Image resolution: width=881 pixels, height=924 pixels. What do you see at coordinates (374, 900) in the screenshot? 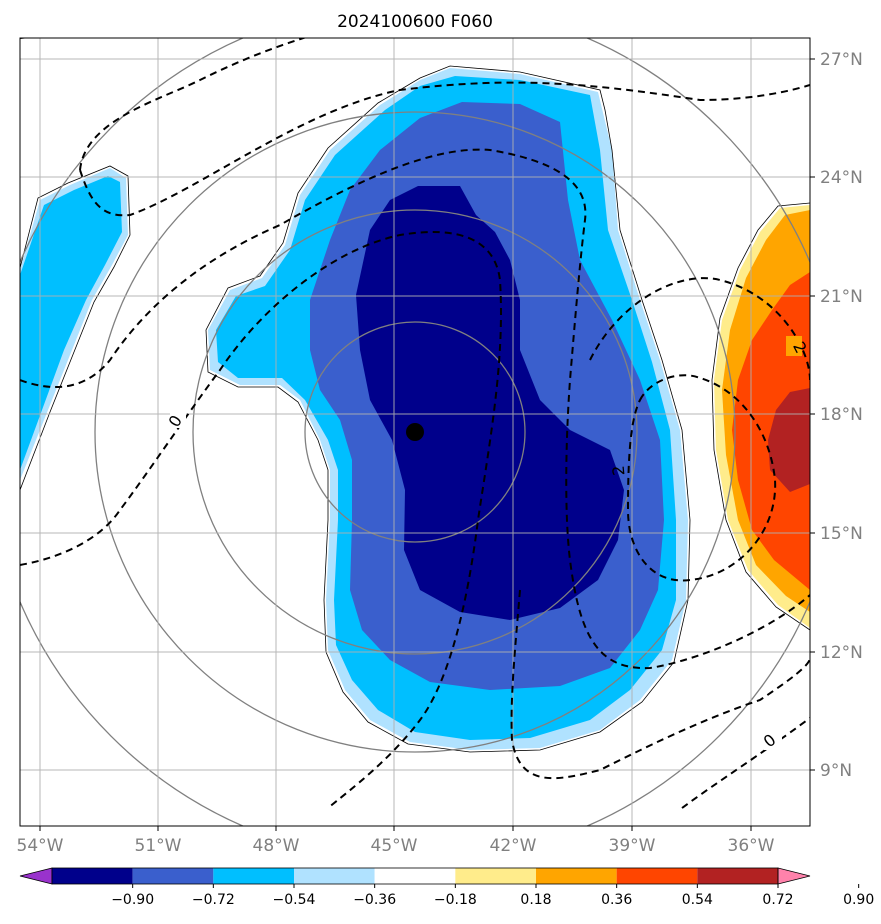
I see `colorbar-label: −0.36` at bounding box center [374, 900].